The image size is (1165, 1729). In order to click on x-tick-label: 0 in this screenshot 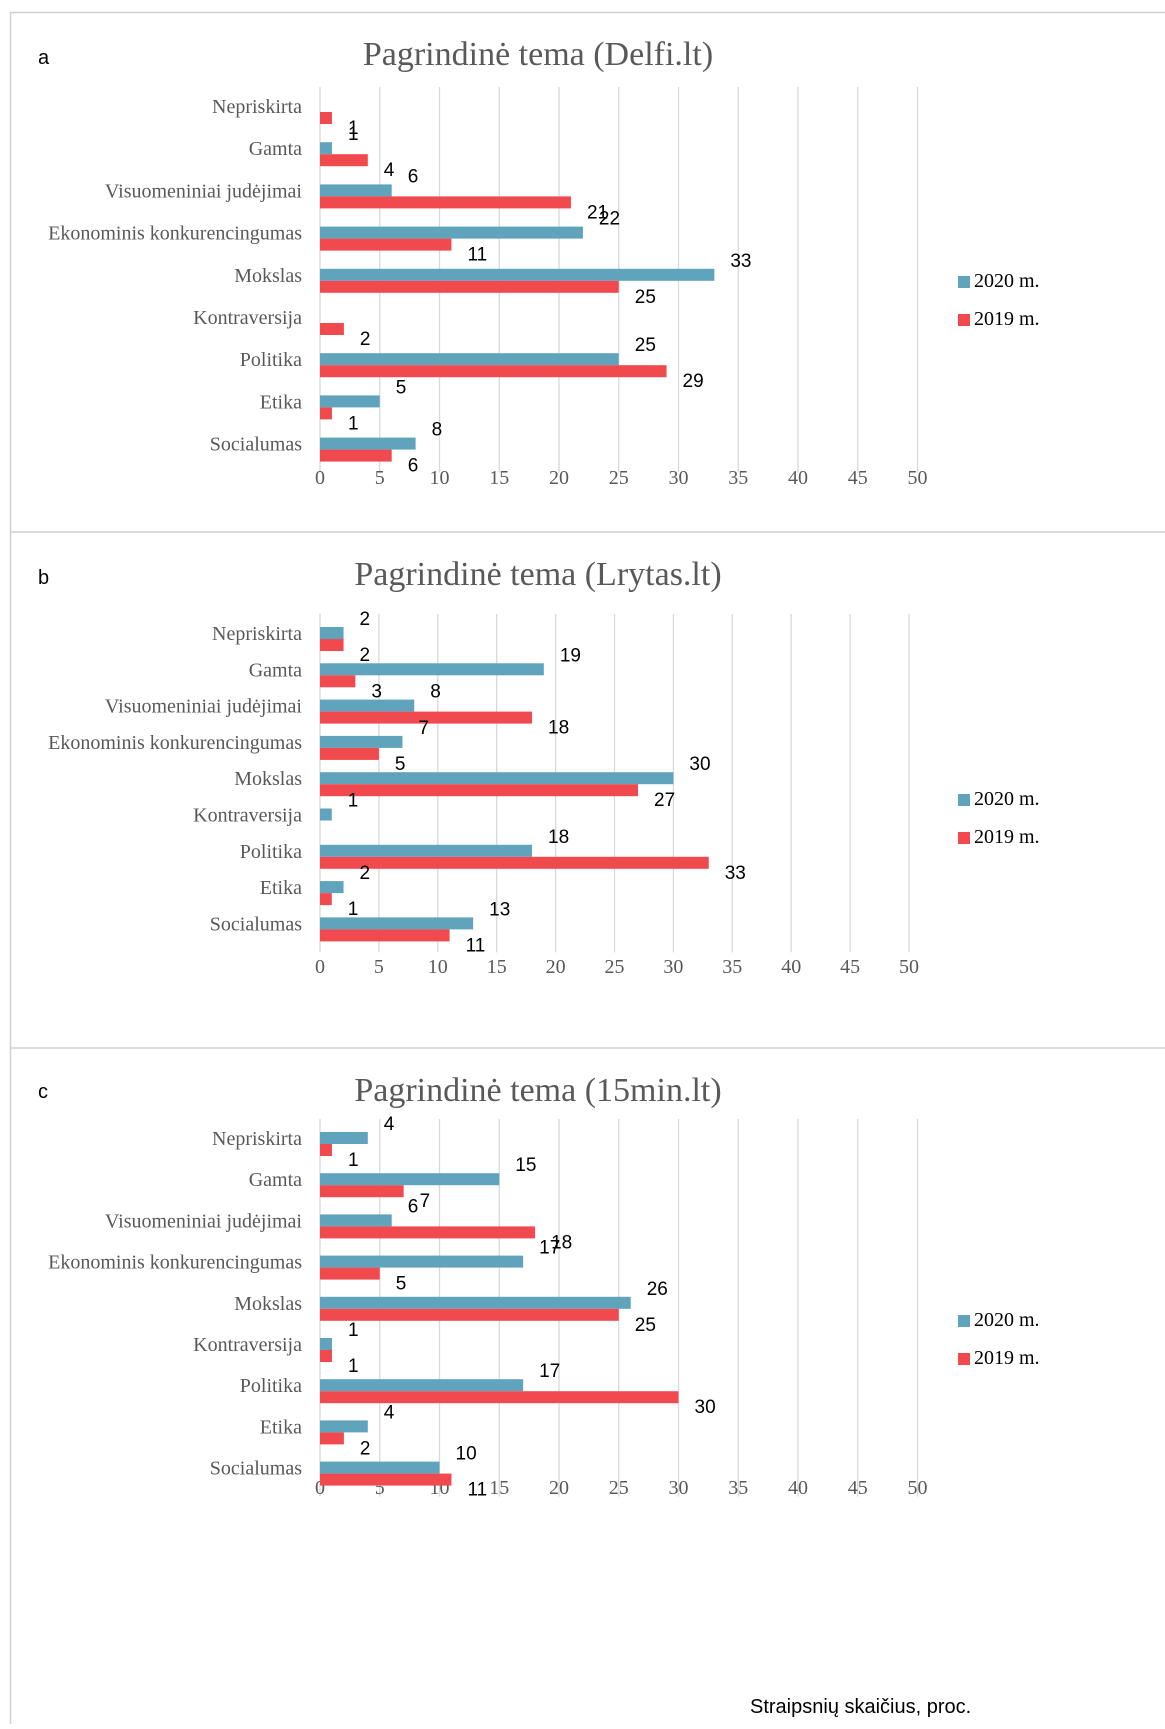, I will do `click(320, 478)`.